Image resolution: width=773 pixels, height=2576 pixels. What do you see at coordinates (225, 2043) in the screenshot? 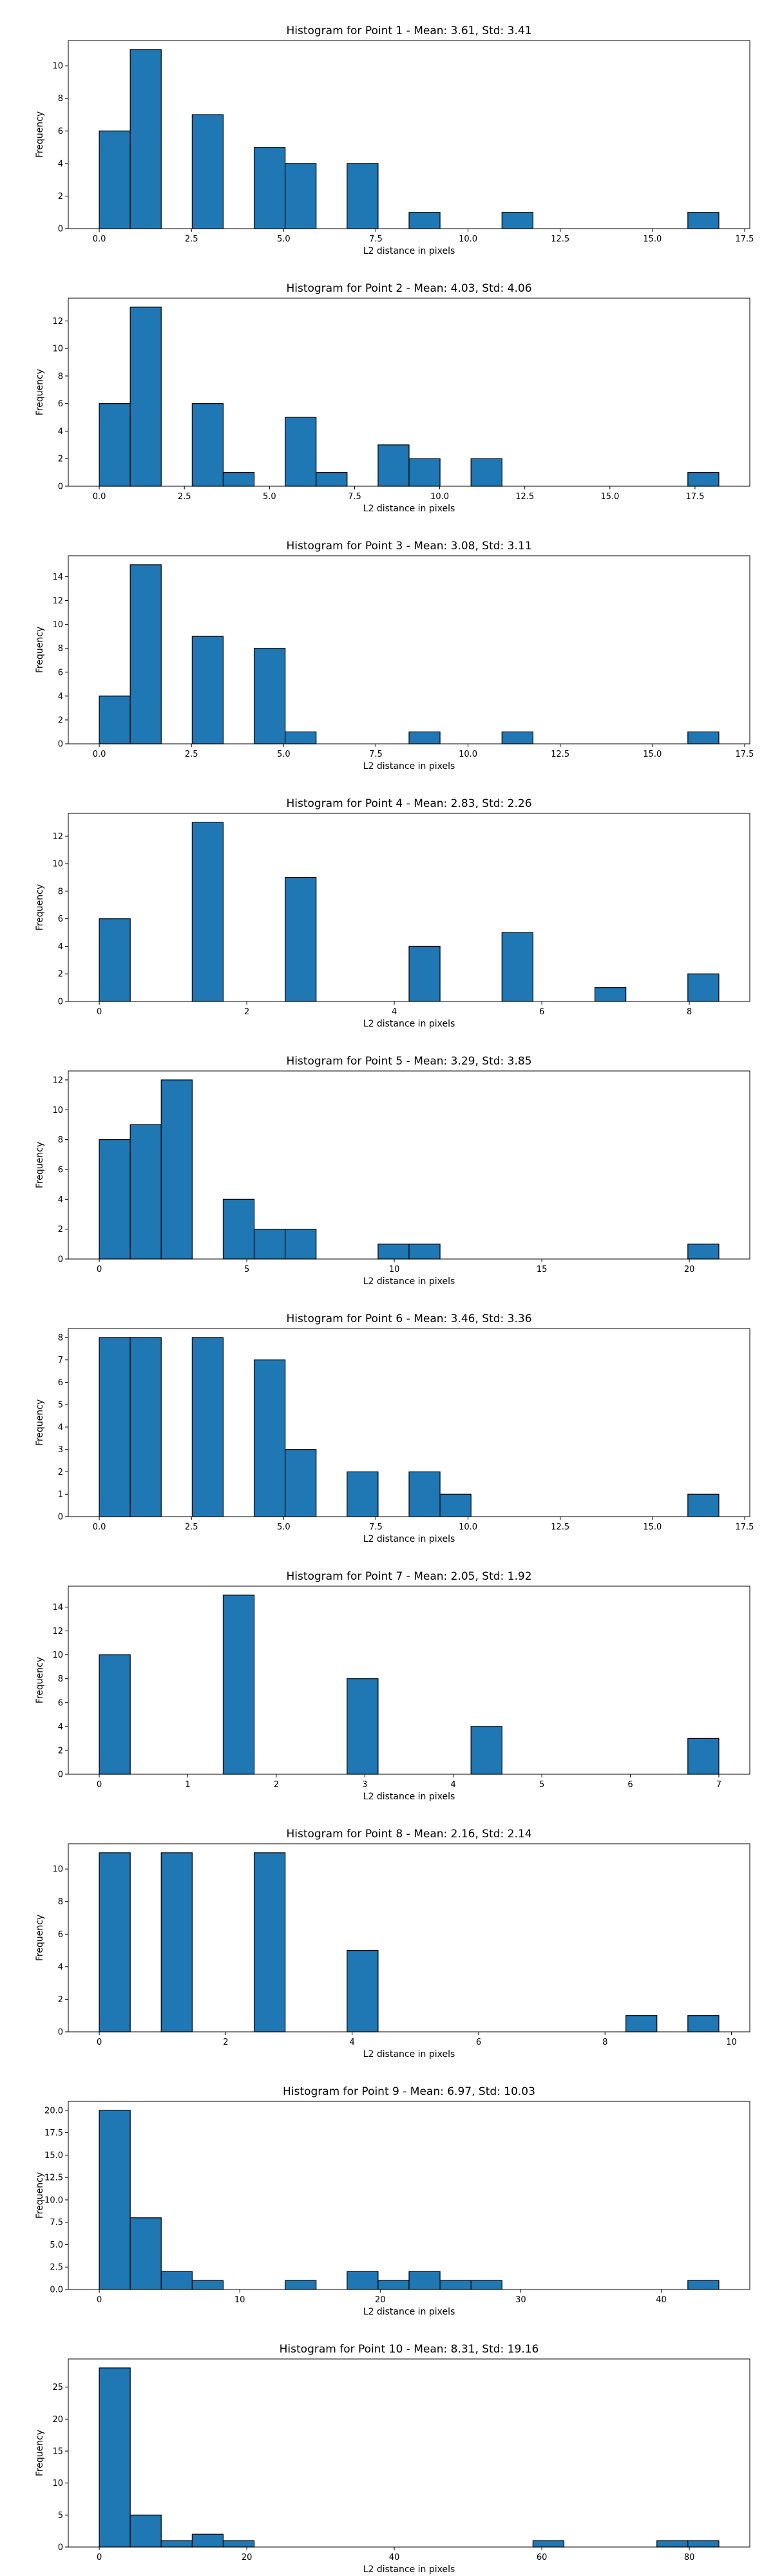
I see `x-tick-label: 2` at bounding box center [225, 2043].